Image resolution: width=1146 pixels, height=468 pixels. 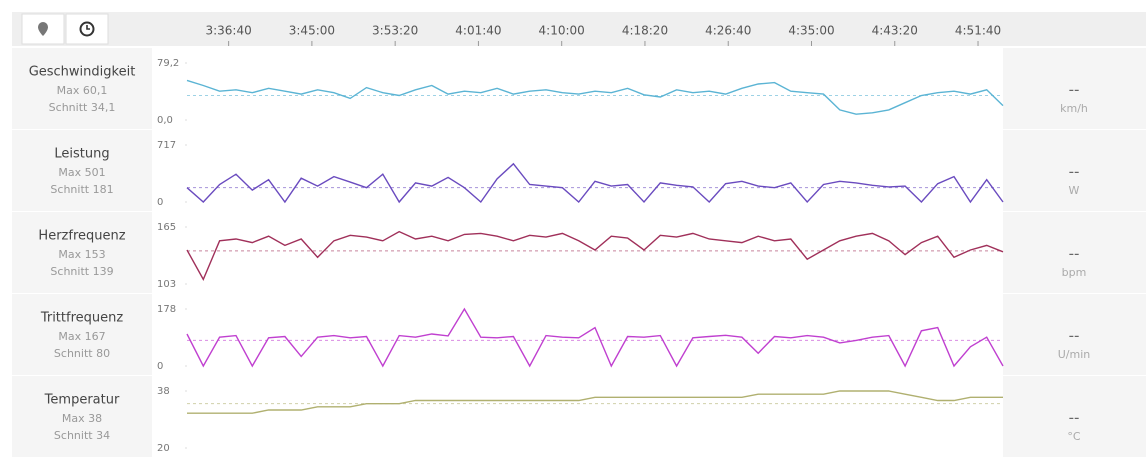 What do you see at coordinates (228, 31) in the screenshot?
I see `x-tick-label: 3:36:40` at bounding box center [228, 31].